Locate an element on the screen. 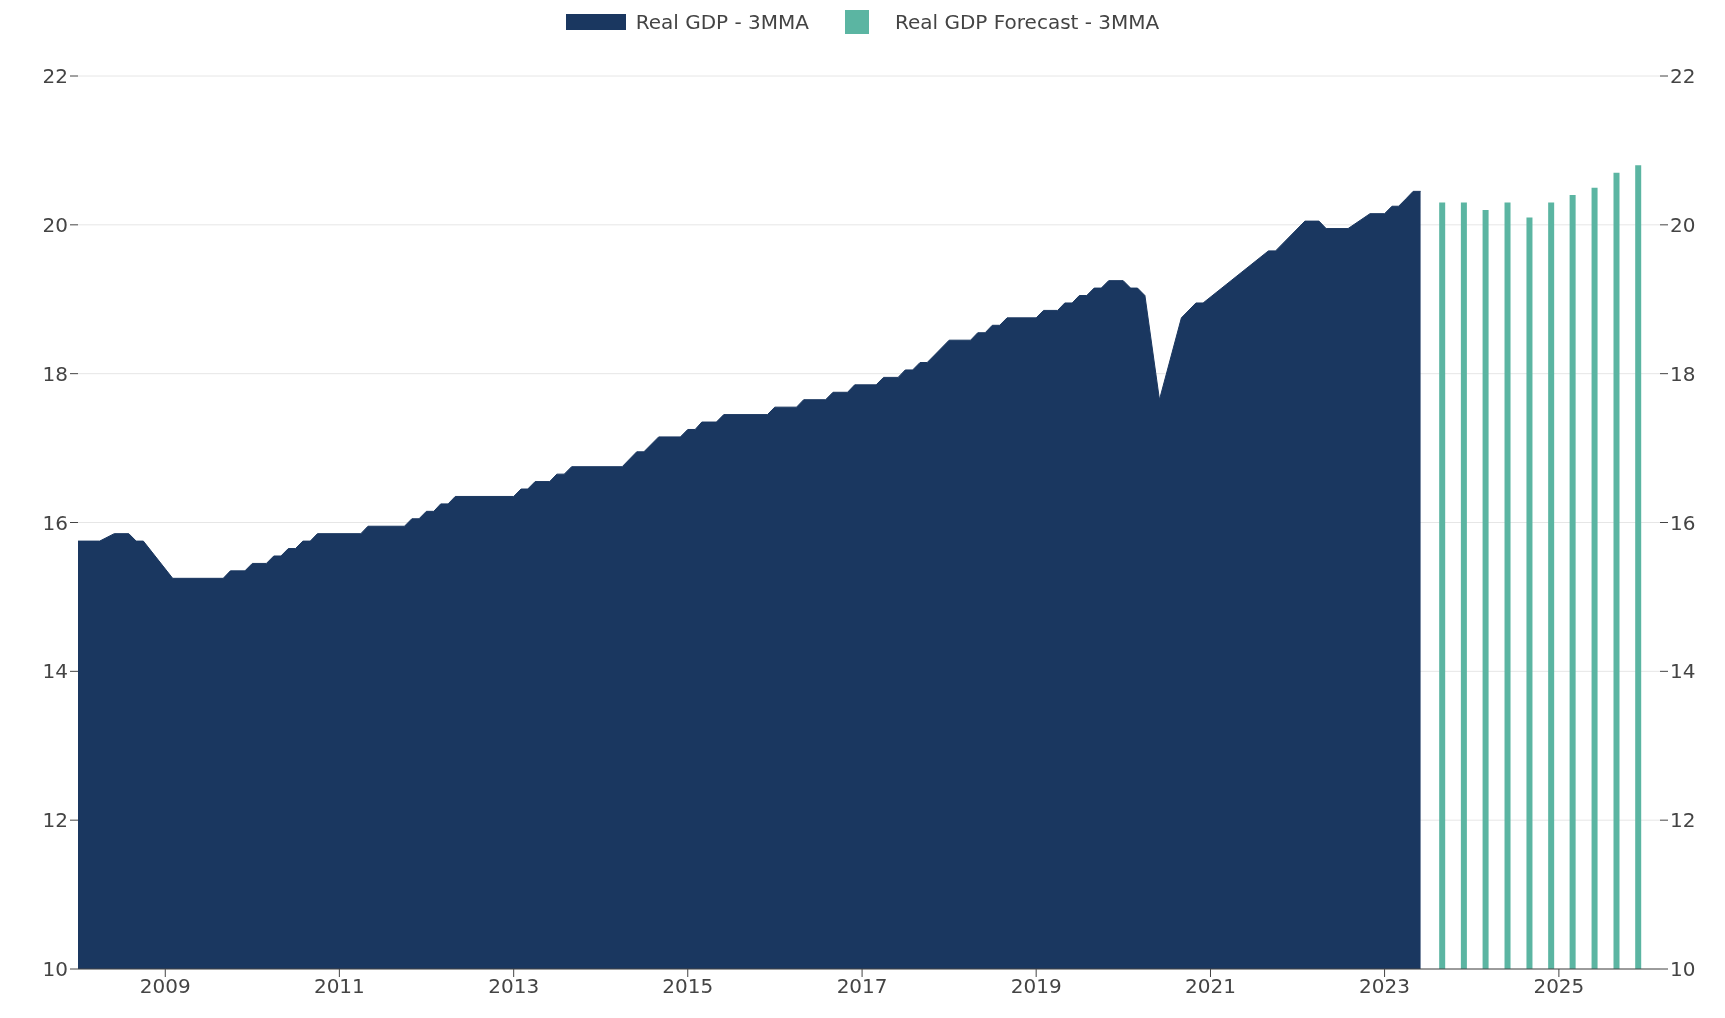  legend-label: Real GDP - 3MMA is located at coordinates (722, 22).